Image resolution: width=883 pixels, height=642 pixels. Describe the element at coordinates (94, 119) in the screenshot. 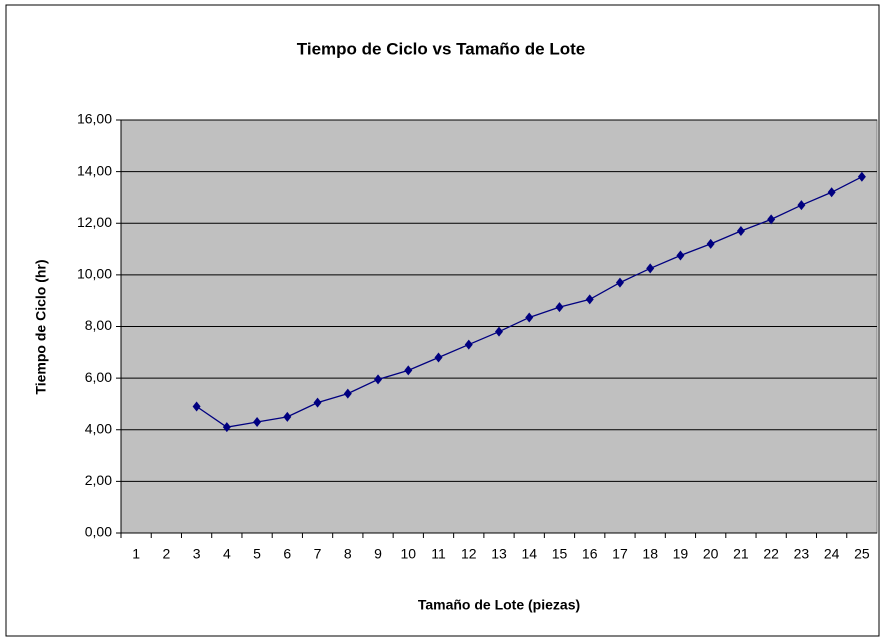

I see `y-tick-label: 16,00` at that location.